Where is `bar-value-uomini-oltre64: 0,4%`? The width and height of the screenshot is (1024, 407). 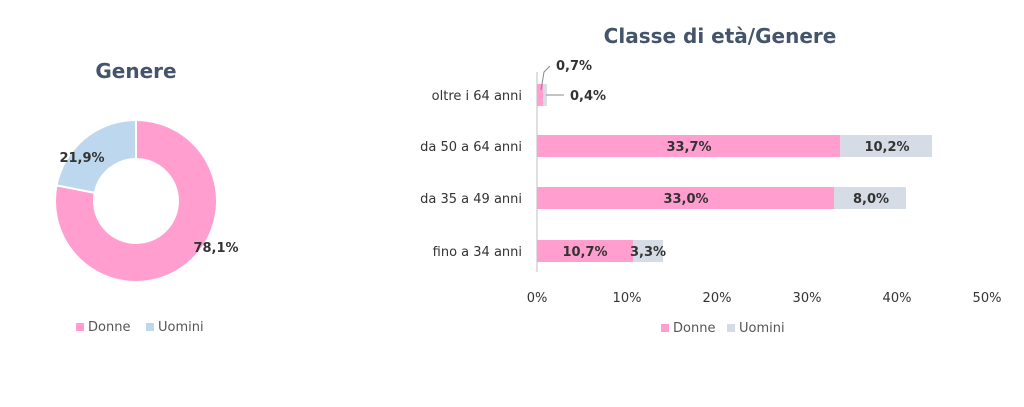 bar-value-uomini-oltre64: 0,4% is located at coordinates (588, 96).